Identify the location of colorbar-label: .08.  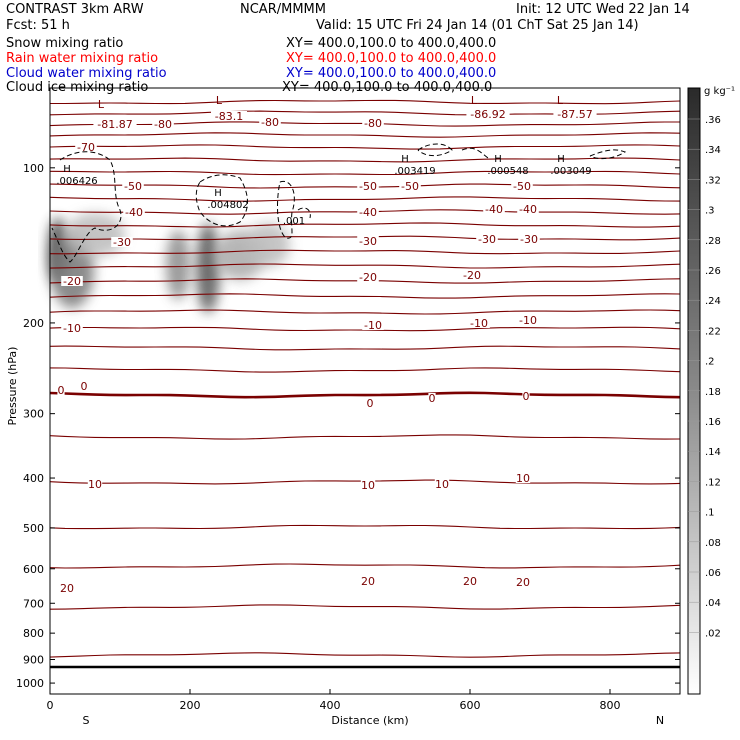
(713, 543).